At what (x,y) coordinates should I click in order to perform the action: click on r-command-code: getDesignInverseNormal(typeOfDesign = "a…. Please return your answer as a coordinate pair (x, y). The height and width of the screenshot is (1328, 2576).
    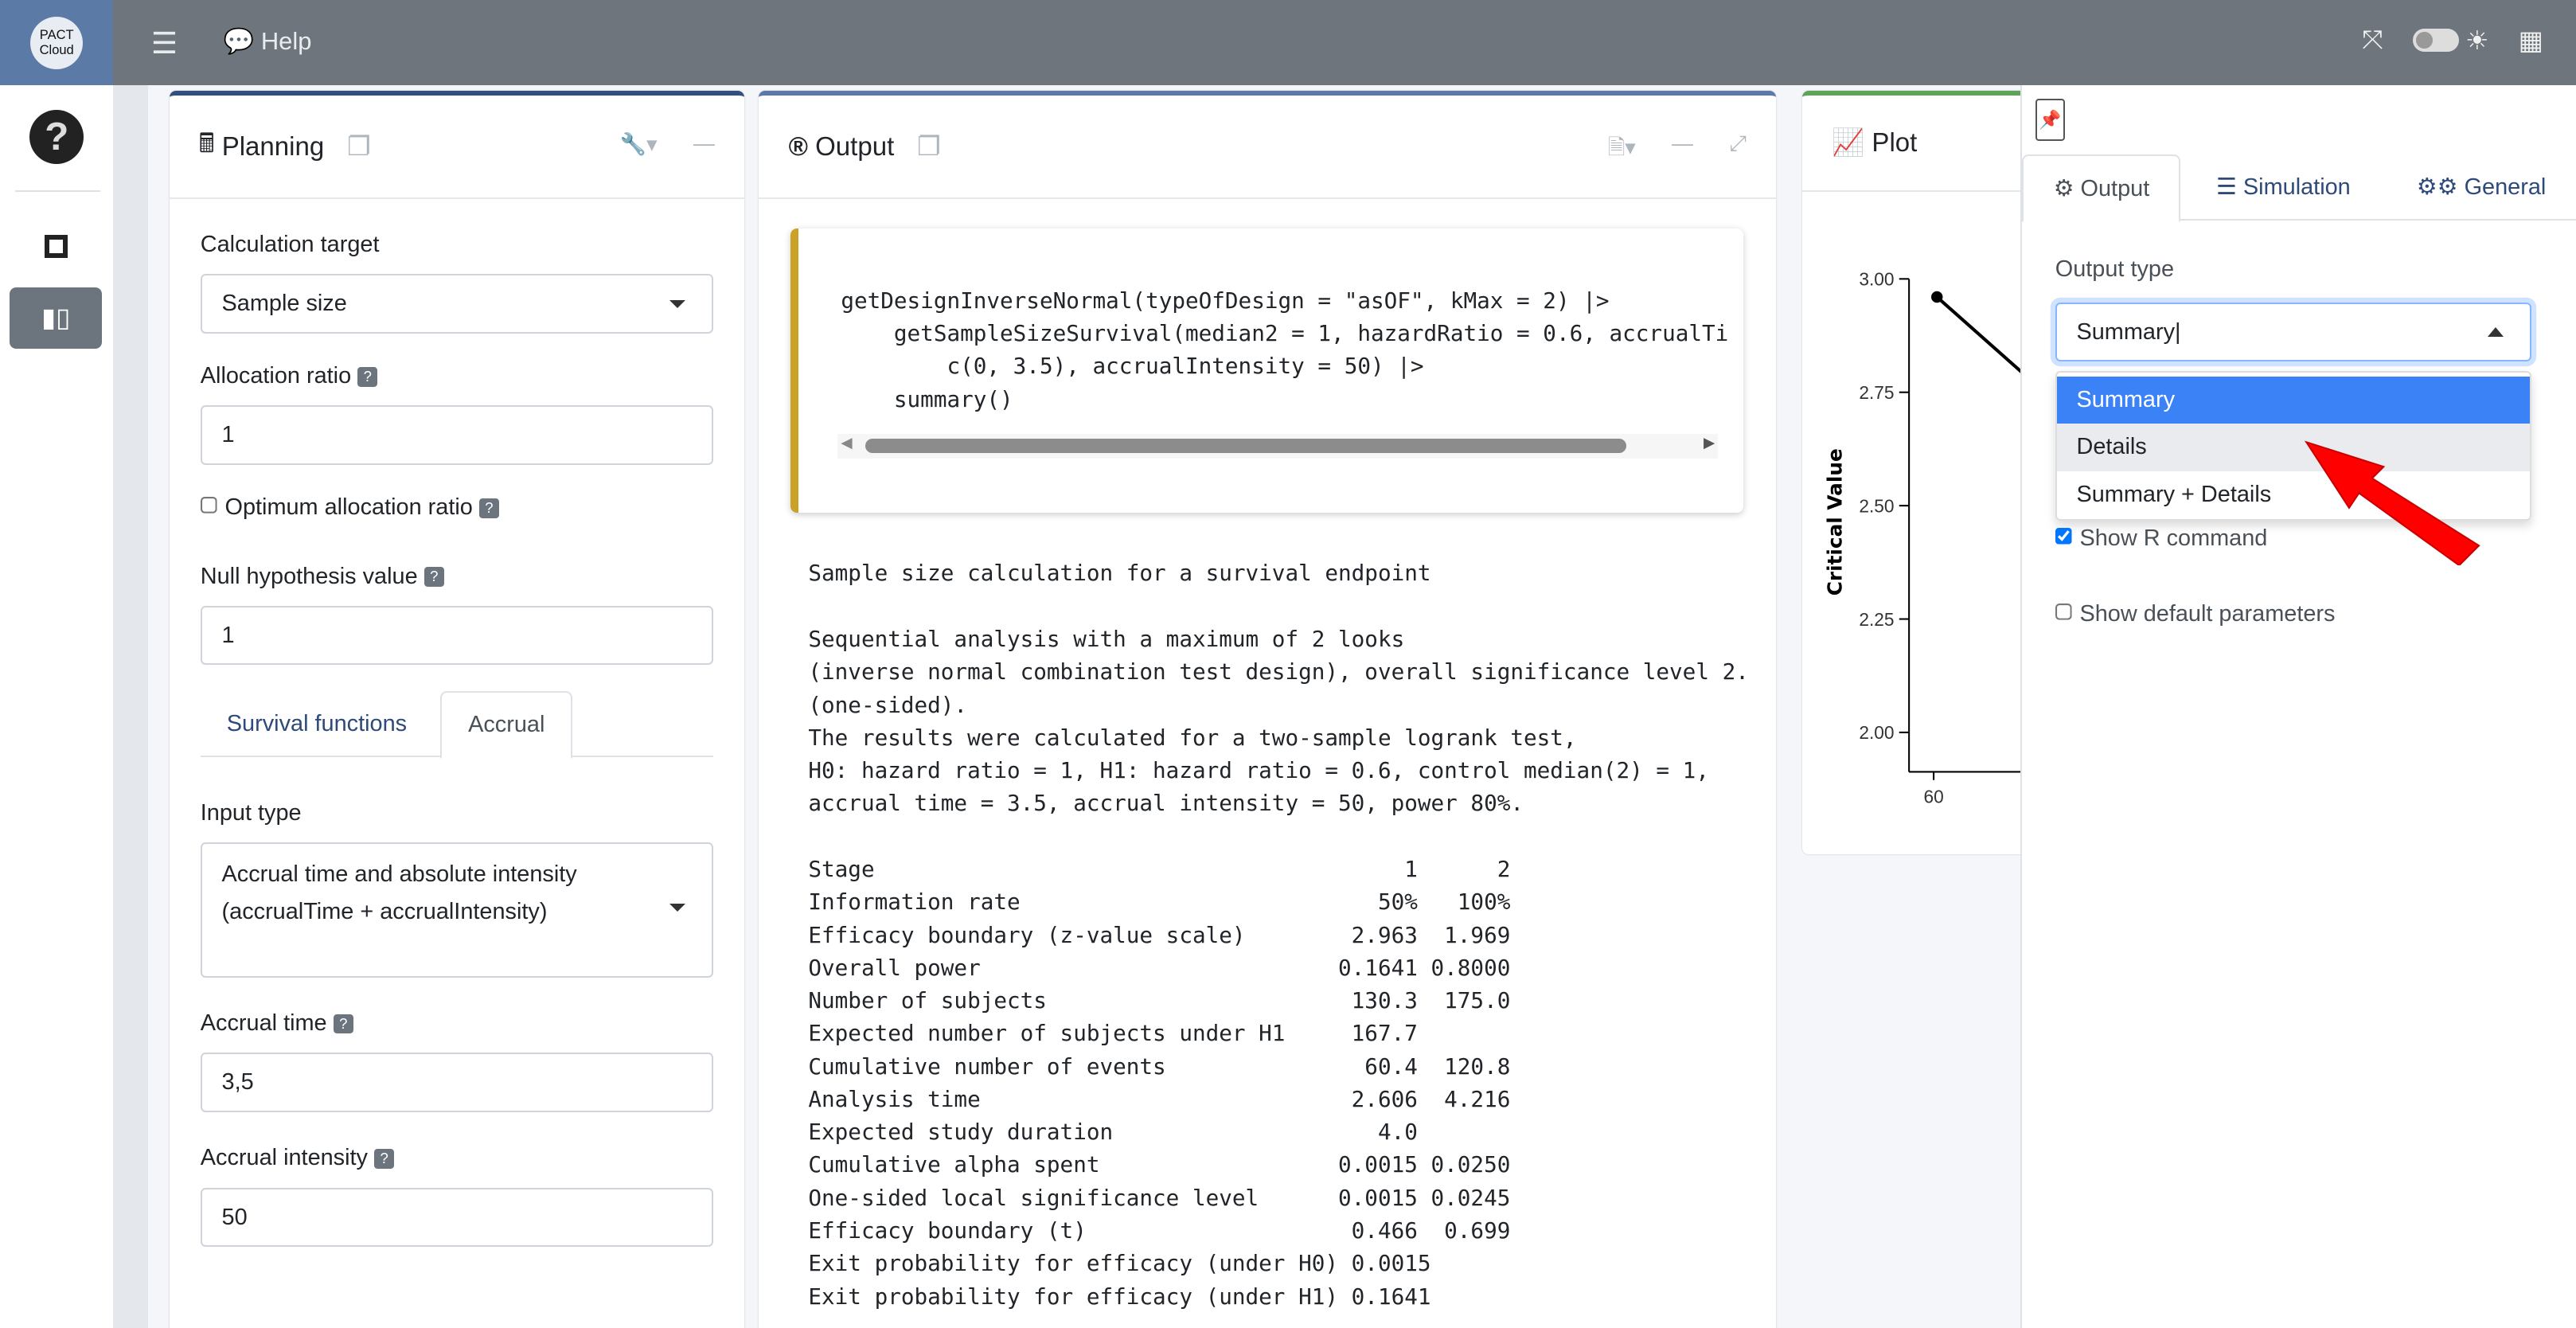
    Looking at the image, I should click on (1285, 350).